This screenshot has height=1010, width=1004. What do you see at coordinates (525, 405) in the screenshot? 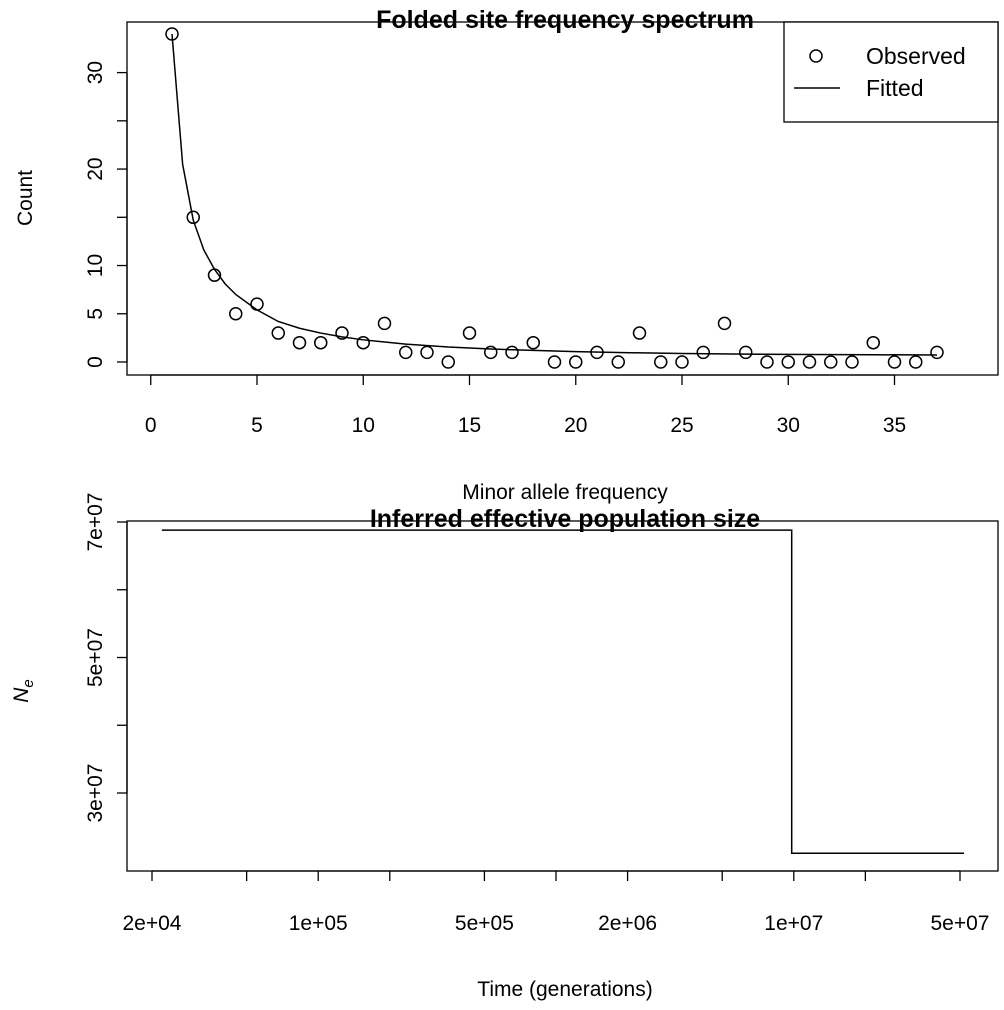
I see `sfs-x-axis: 0 5 10 15 20 25 30 35` at bounding box center [525, 405].